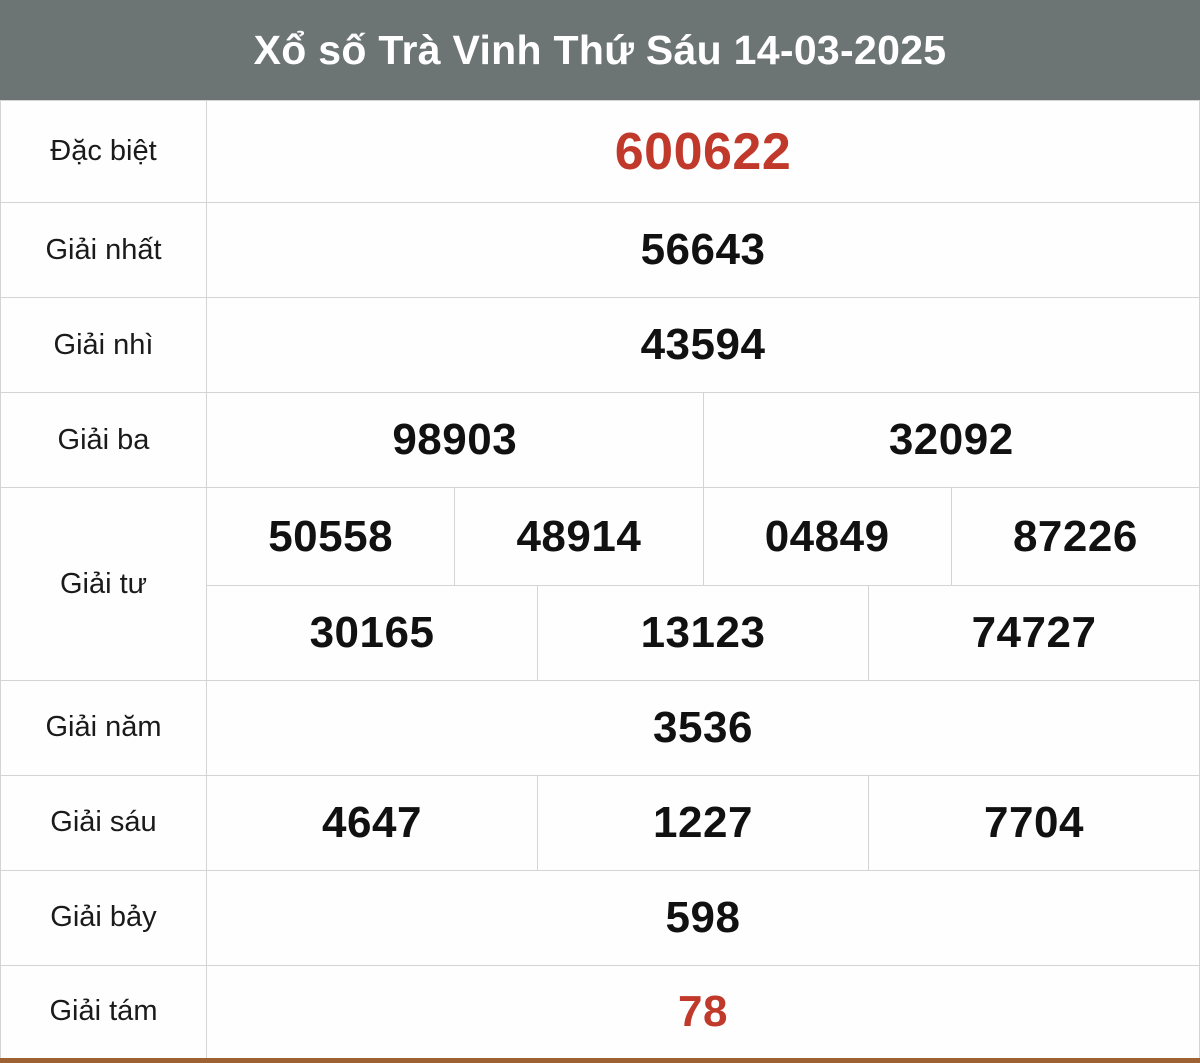 The image size is (1200, 1063). I want to click on table-row-fifth: Giải năm 3536, so click(600, 727).